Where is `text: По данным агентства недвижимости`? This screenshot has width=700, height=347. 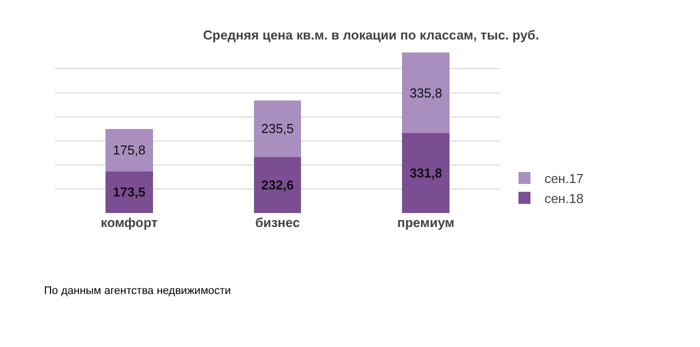 text: По данным агентства недвижимости is located at coordinates (137, 291).